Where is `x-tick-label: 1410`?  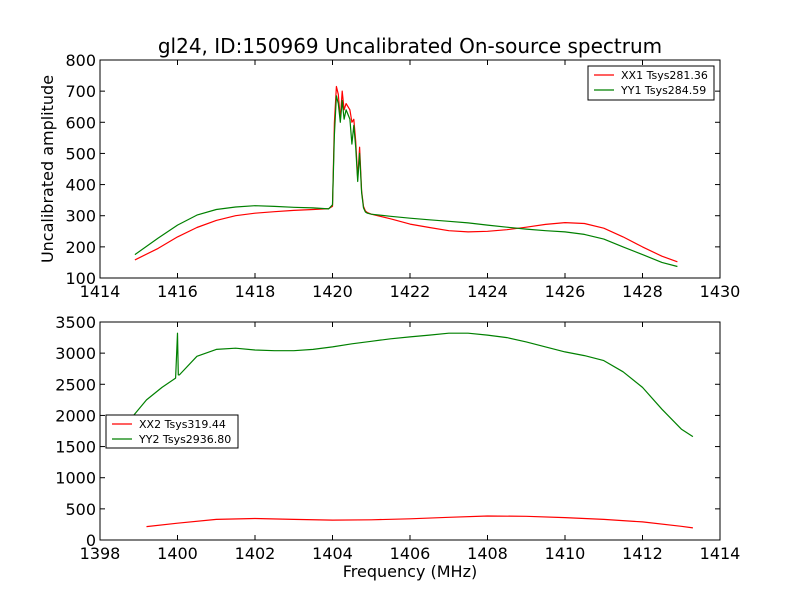
x-tick-label: 1410 is located at coordinates (565, 553).